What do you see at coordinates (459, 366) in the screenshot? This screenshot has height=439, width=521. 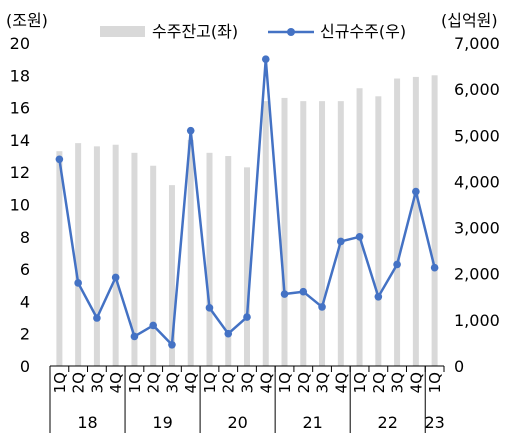 I see `right-tick-label: 0` at bounding box center [459, 366].